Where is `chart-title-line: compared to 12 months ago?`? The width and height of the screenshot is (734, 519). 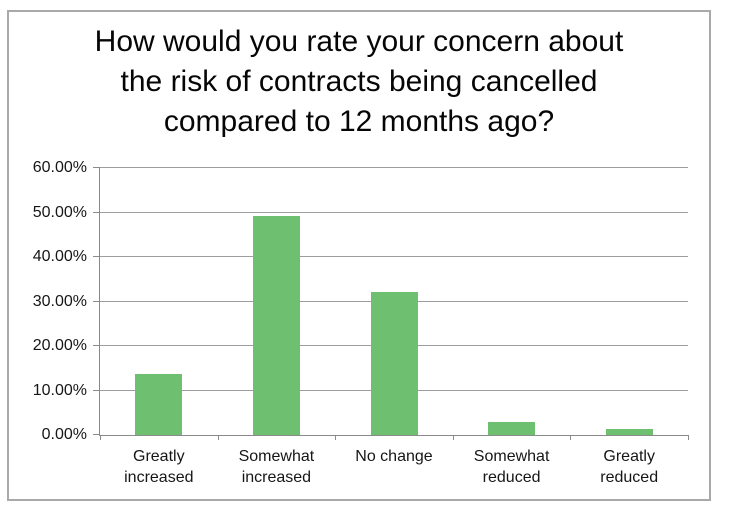
chart-title-line: compared to 12 months ago? is located at coordinates (359, 121).